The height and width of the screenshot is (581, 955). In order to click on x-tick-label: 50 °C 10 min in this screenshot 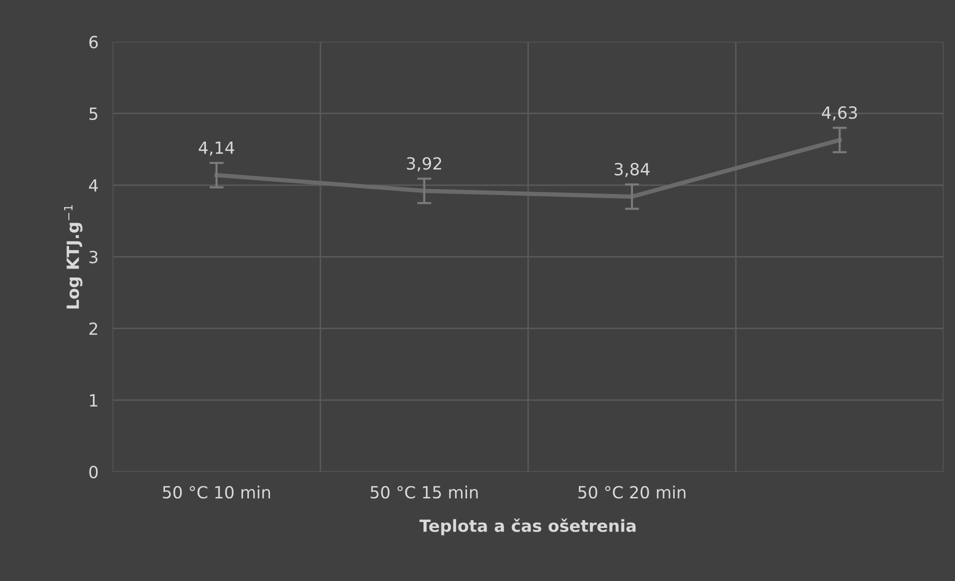, I will do `click(216, 492)`.